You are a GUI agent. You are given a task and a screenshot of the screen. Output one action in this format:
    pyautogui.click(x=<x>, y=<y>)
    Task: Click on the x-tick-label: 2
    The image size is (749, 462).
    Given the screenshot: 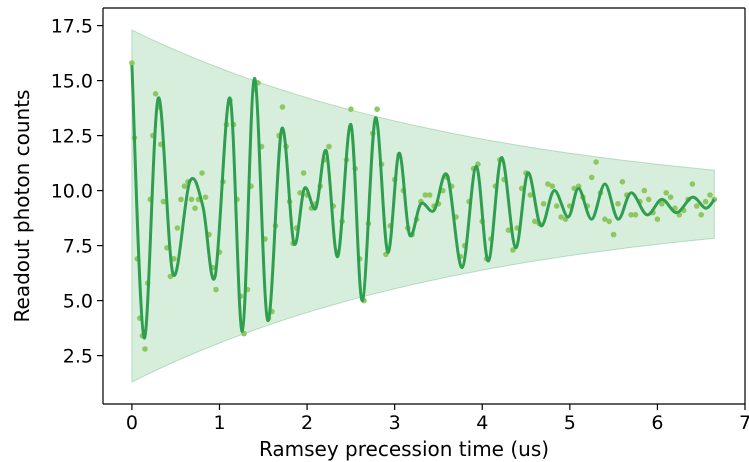 What is the action you would take?
    pyautogui.click(x=307, y=423)
    